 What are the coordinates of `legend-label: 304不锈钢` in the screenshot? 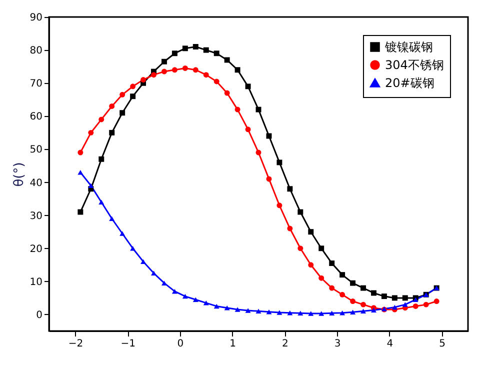 It's located at (414, 65).